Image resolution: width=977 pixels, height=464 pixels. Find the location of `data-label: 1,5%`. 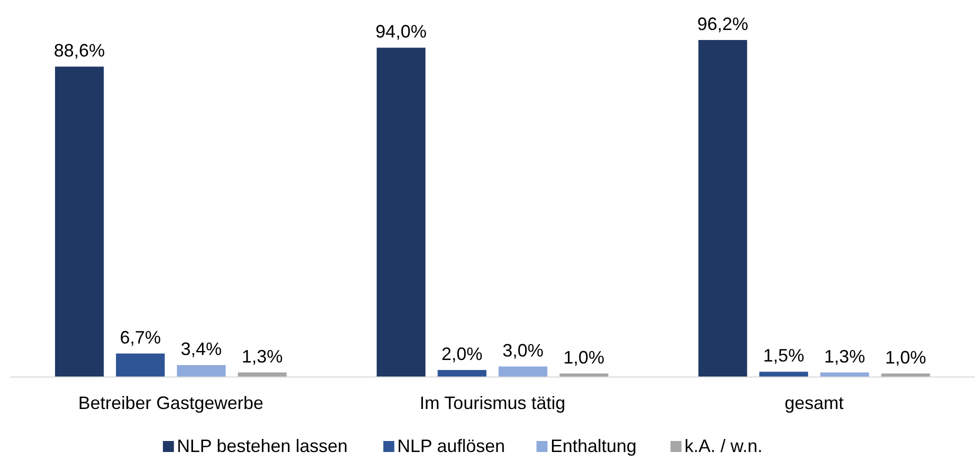

data-label: 1,5% is located at coordinates (783, 356).